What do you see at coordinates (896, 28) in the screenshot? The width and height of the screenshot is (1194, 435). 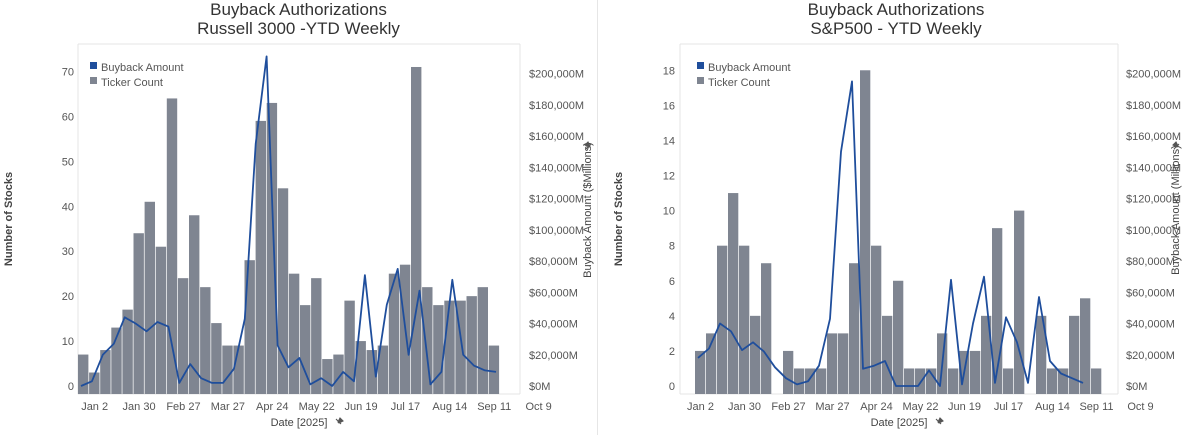 I see `chart-subtitle: S&P500 - YTD Weekly` at bounding box center [896, 28].